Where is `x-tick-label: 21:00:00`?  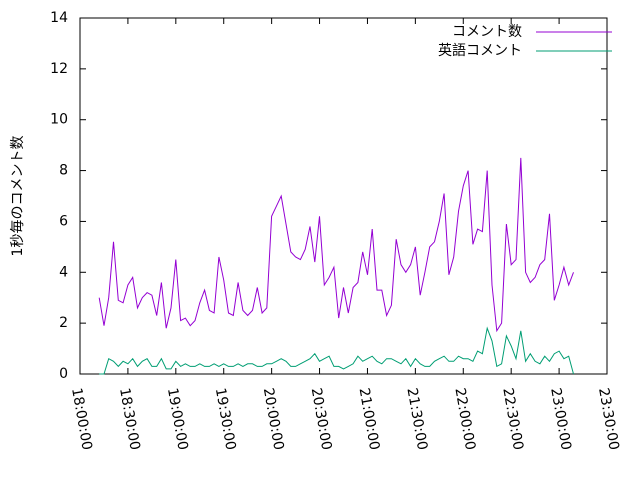 x-tick-label: 21:00:00 is located at coordinates (369, 419).